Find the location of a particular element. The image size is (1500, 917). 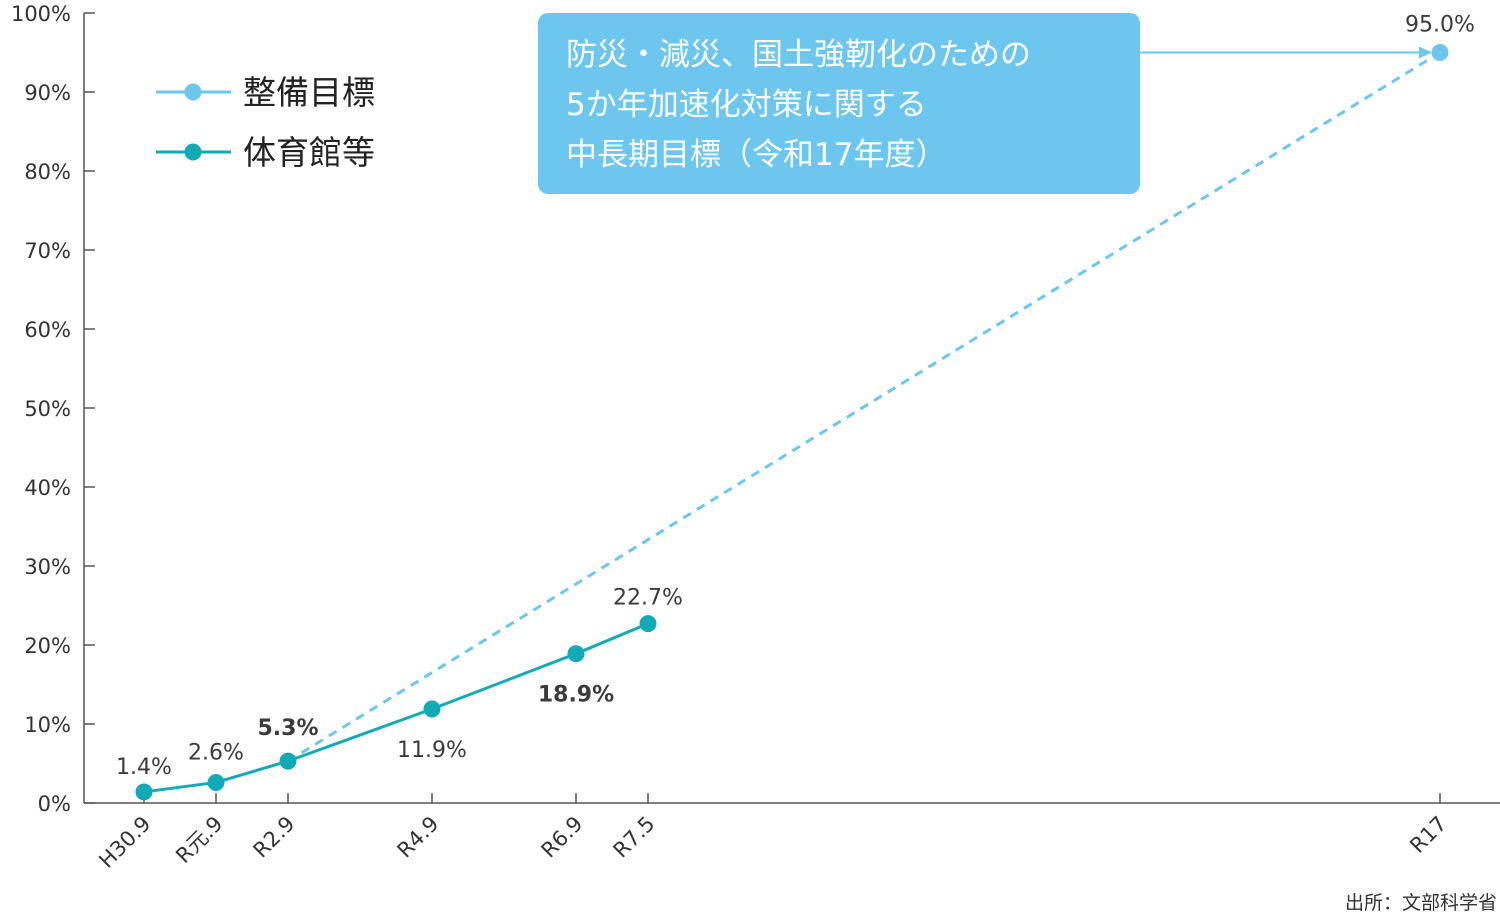

y-tick-label: 30% is located at coordinates (47, 567).